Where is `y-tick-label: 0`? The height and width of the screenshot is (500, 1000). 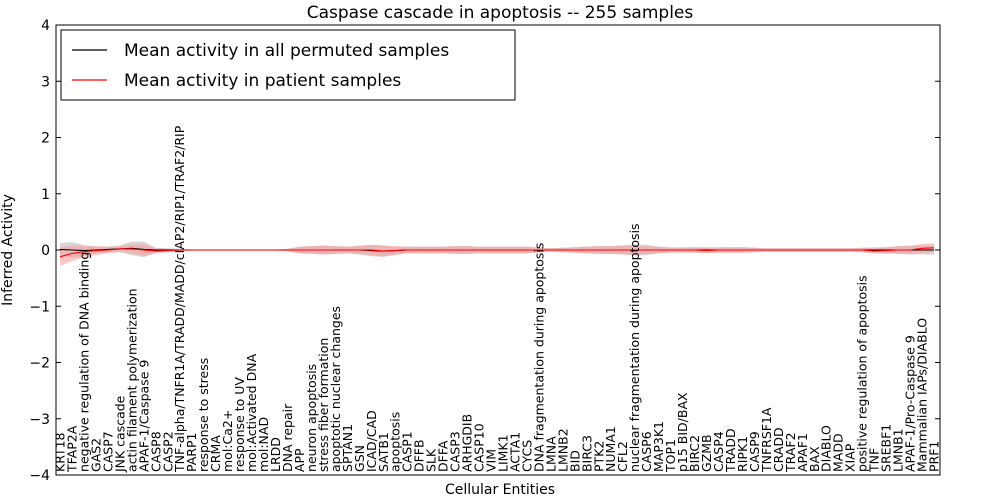
y-tick-label: 0 is located at coordinates (45, 251).